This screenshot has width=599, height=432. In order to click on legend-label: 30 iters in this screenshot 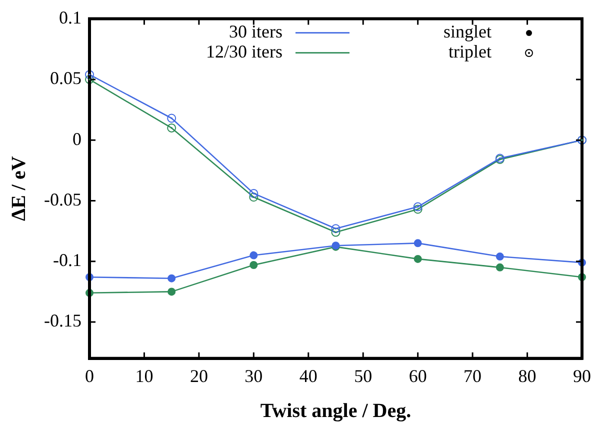, I will do `click(255, 32)`.